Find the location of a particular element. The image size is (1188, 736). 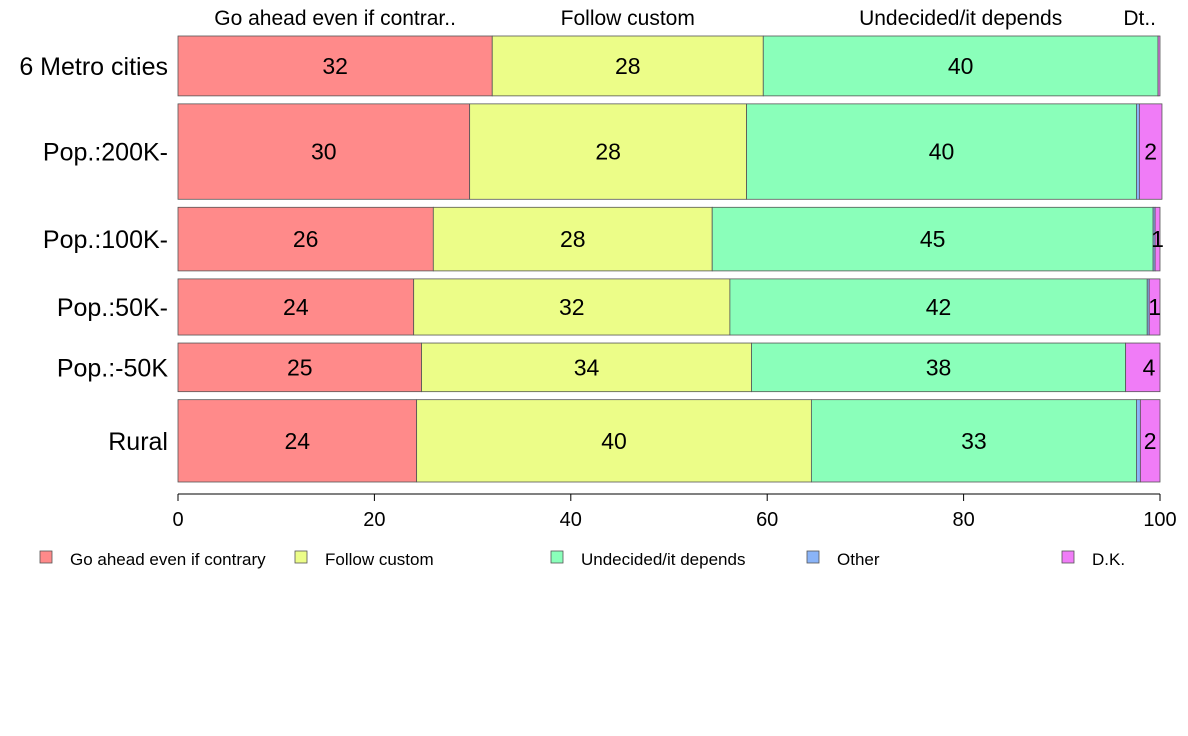

bar-row-rural: Rural 24 40 33 2 is located at coordinates (634, 441).